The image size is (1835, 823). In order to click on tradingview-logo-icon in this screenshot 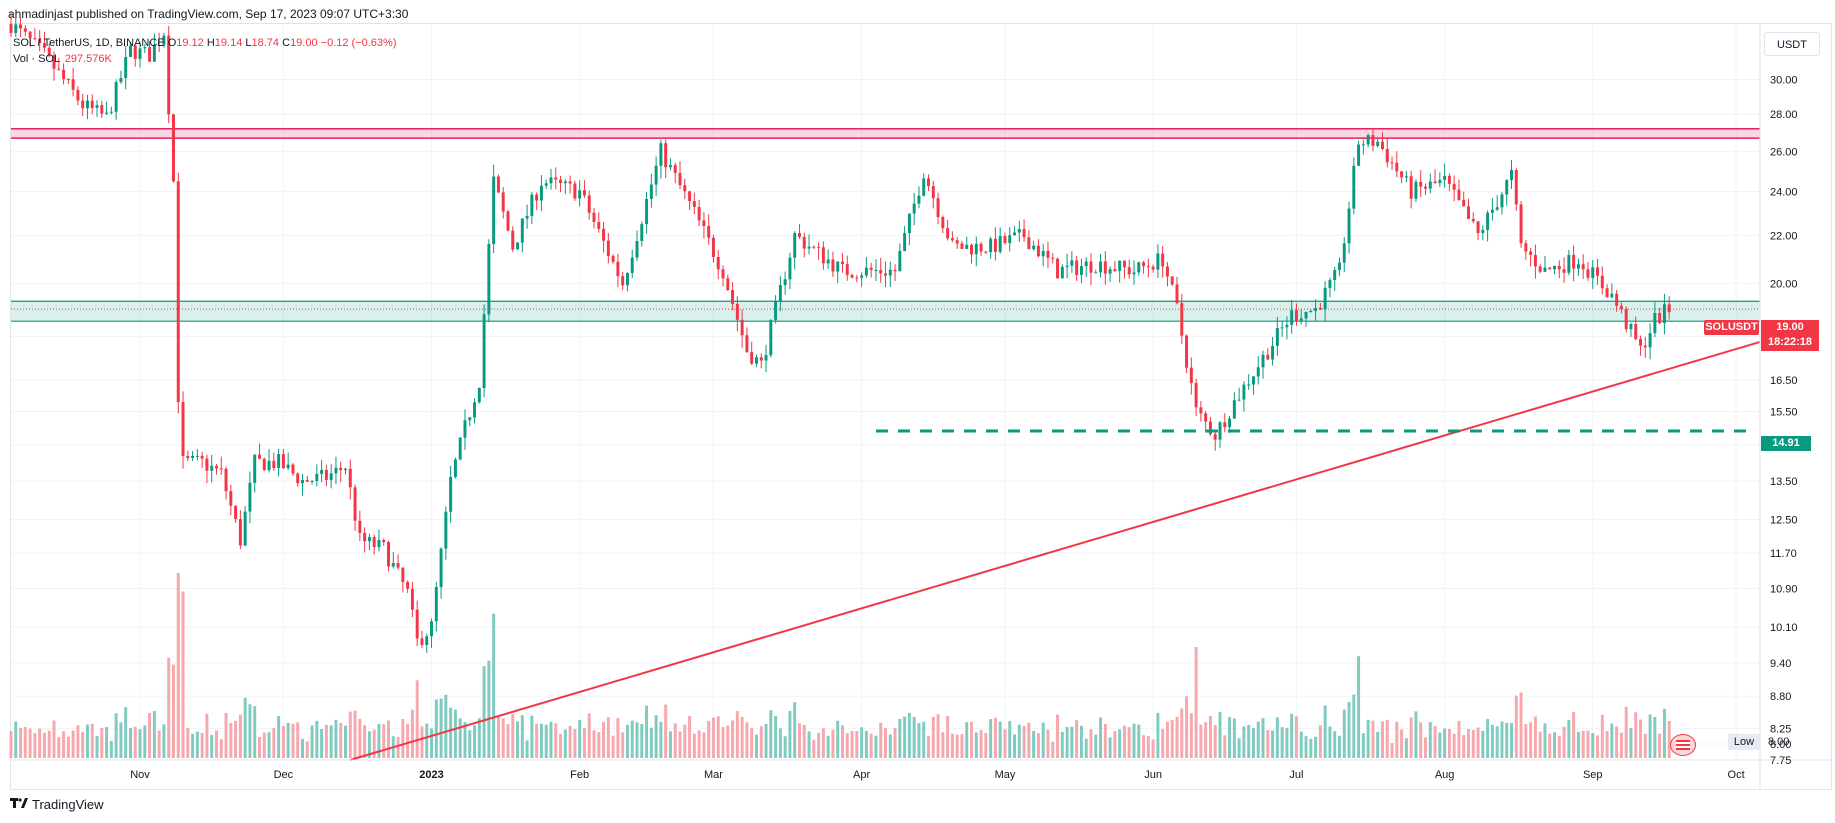, I will do `click(19, 804)`.